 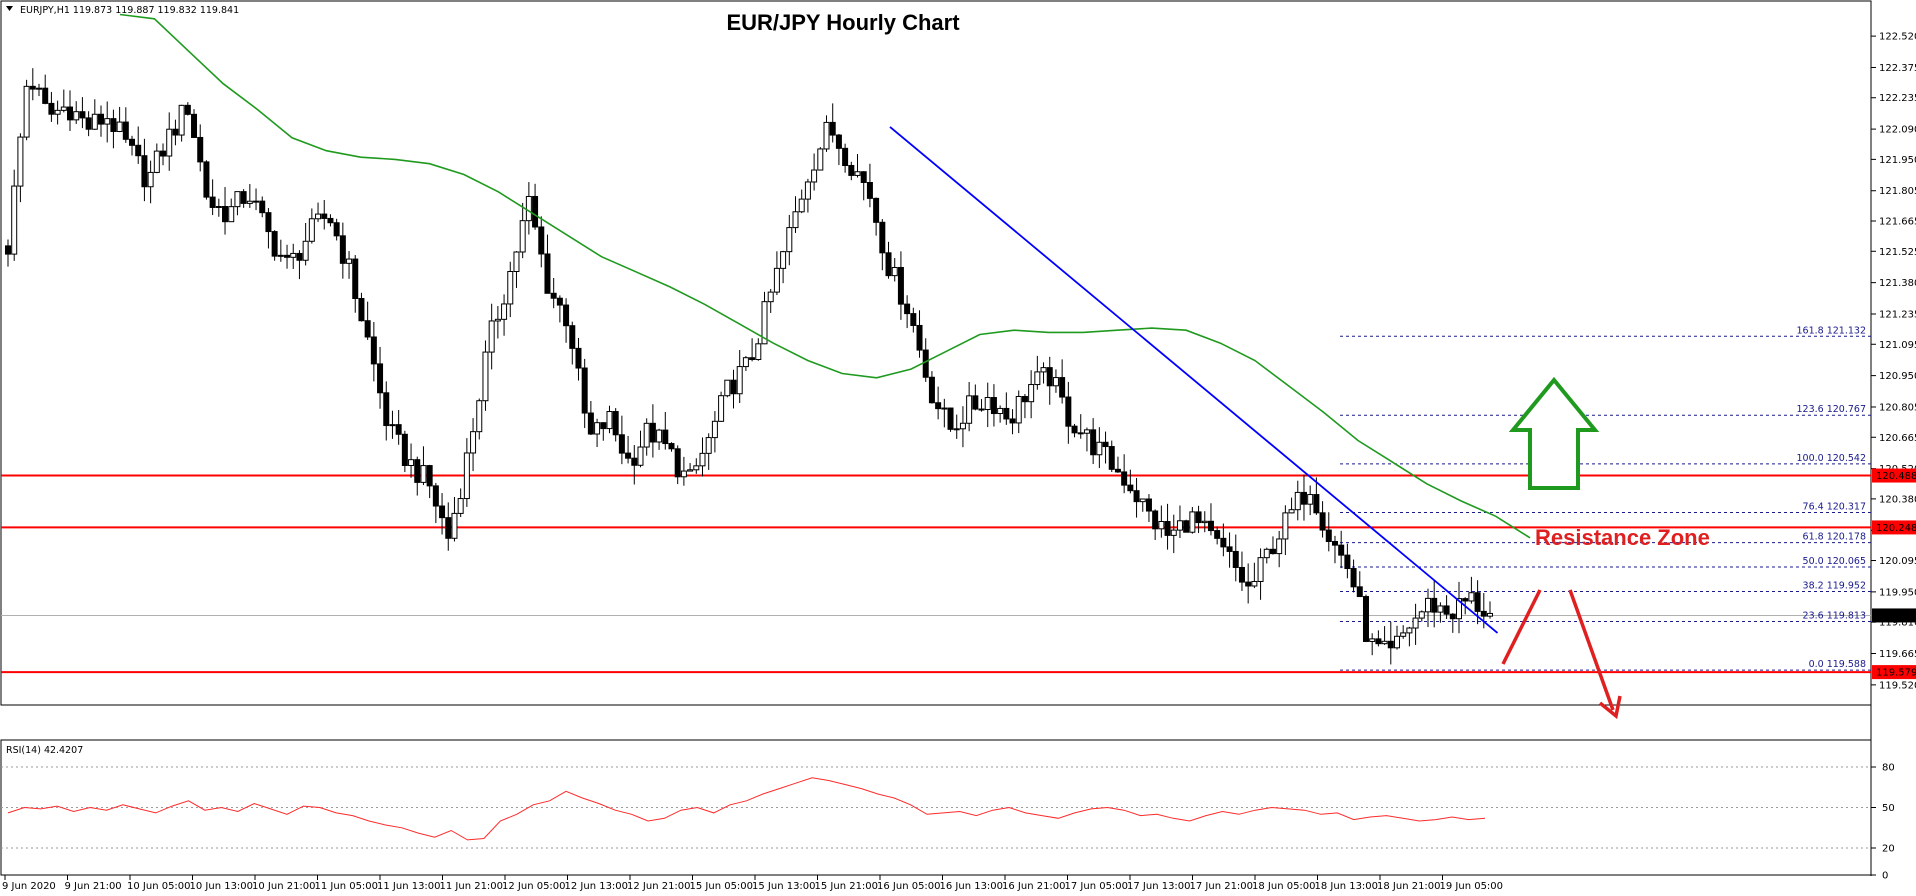 I want to click on rsi-label: RSI(14) 42.4207, so click(x=44, y=750).